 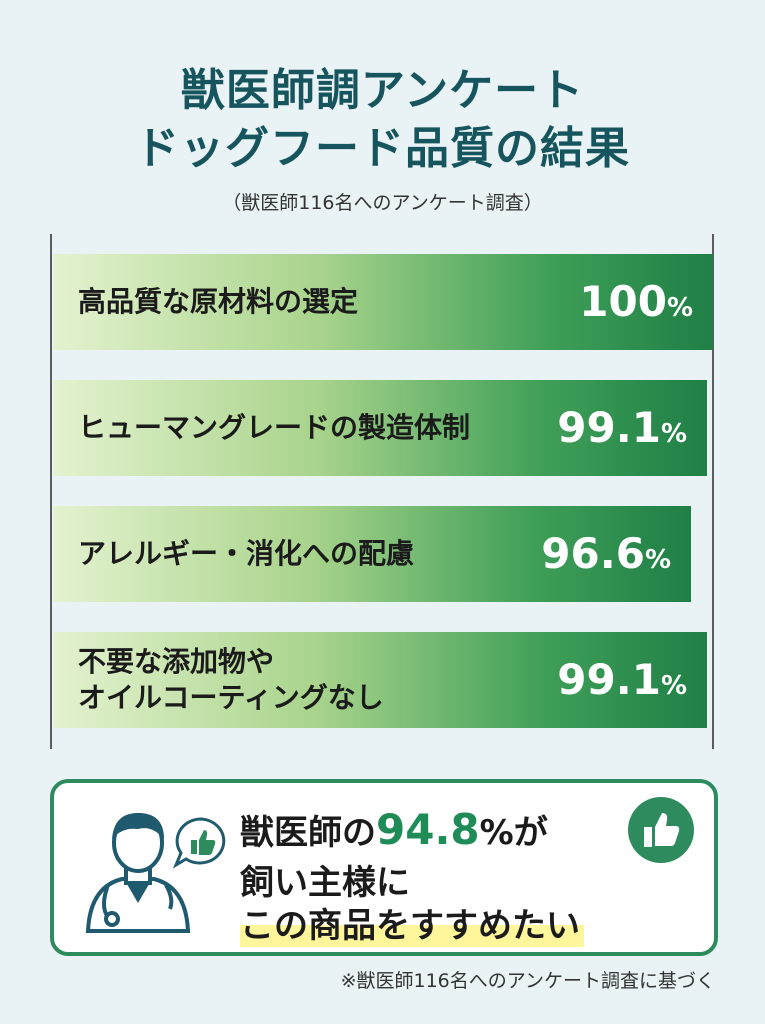 I want to click on bar-value-4: 99.1%, so click(x=622, y=679).